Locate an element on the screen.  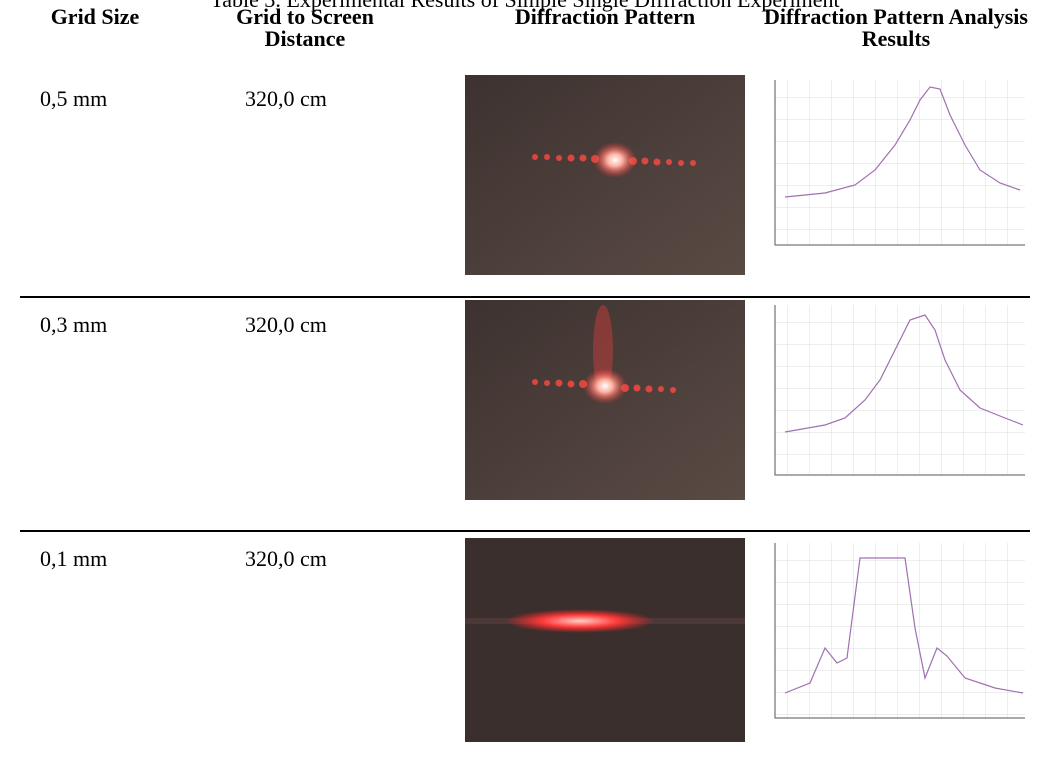
cell: 0,3 mm is located at coordinates (74, 324).